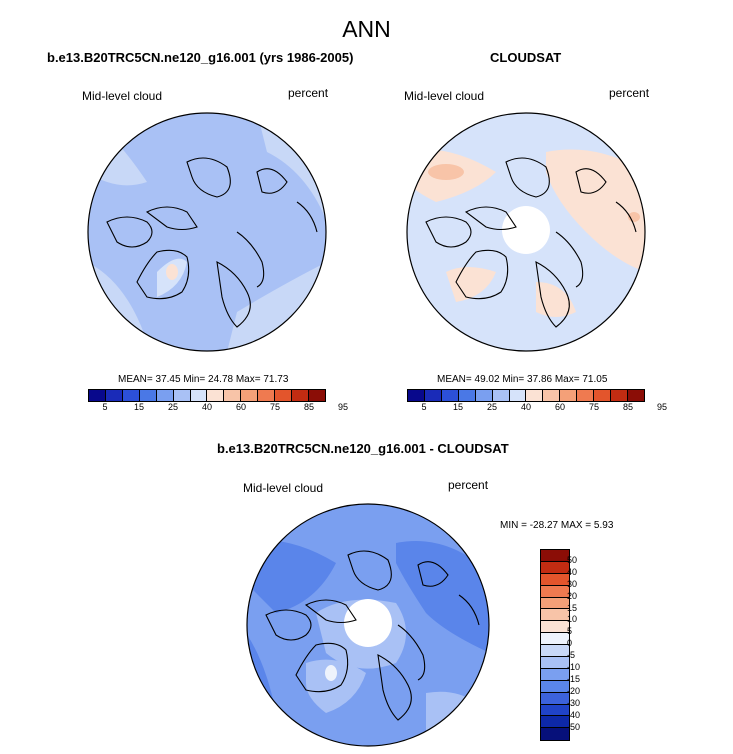  I want to click on colorbar-tick-label: 85, so click(309, 407).